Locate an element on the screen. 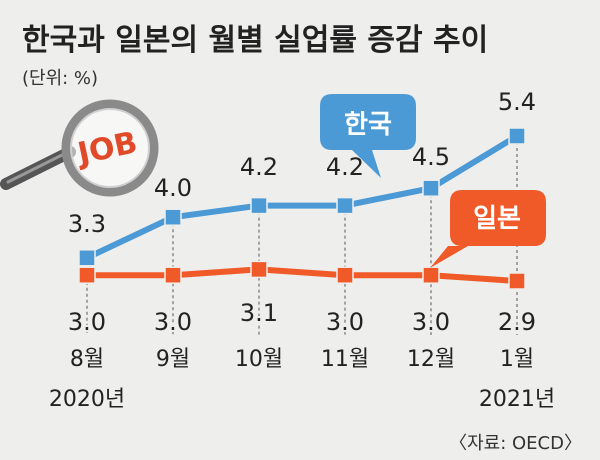  x-tick-label-4: 12월 is located at coordinates (431, 359).